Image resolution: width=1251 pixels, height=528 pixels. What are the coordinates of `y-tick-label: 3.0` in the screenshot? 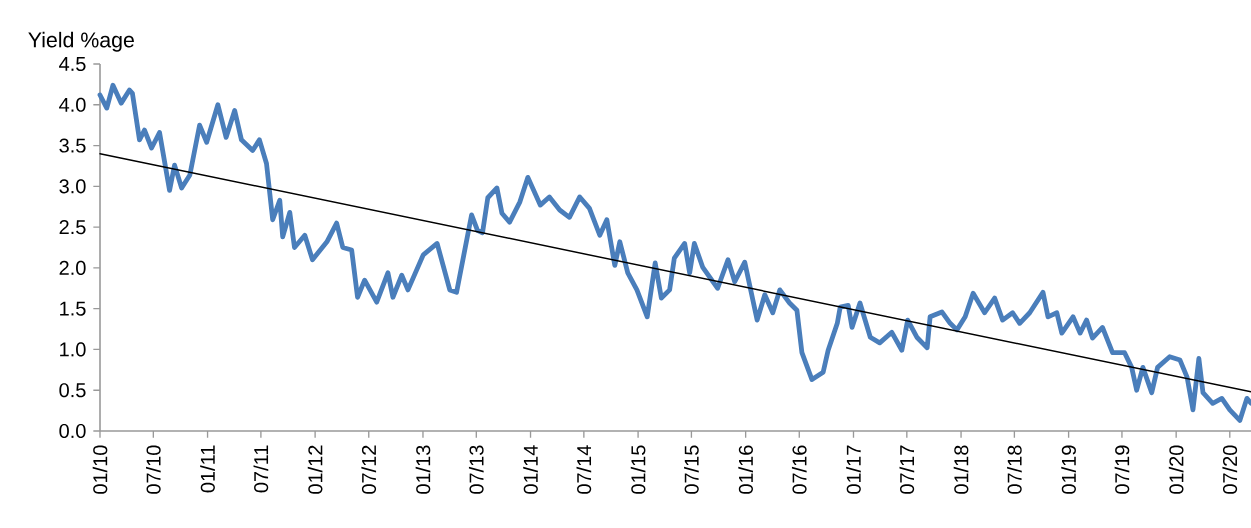 It's located at (72, 186).